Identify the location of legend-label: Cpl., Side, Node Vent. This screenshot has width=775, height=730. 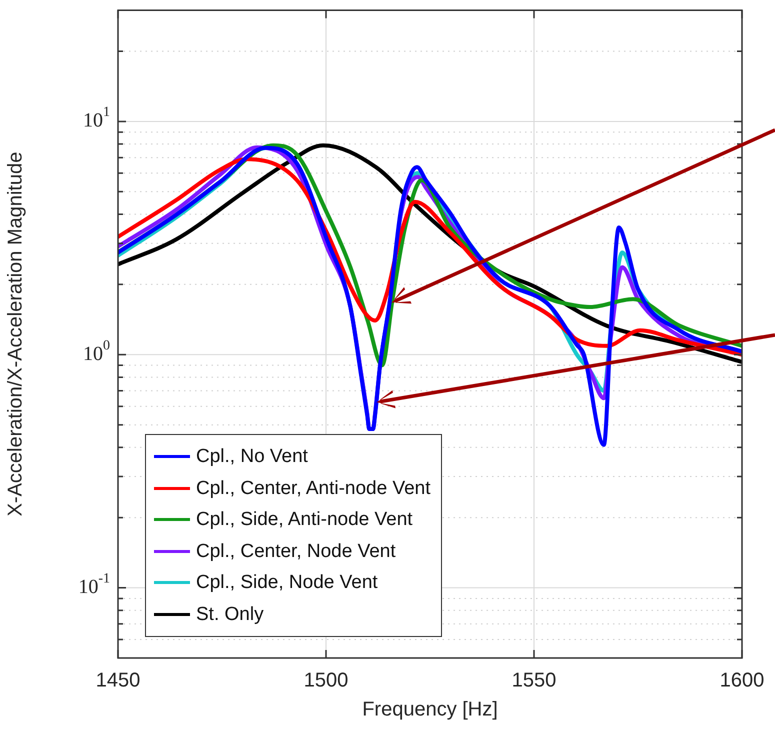
(287, 583).